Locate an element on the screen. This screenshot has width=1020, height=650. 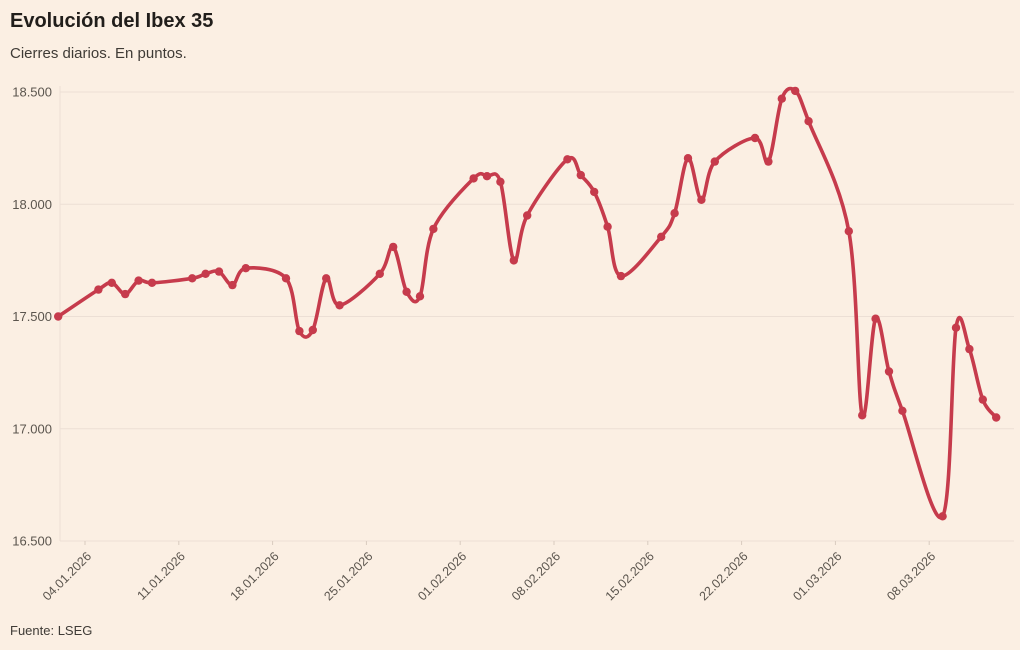
y-axis-tick-label: 17.000 is located at coordinates (32, 428).